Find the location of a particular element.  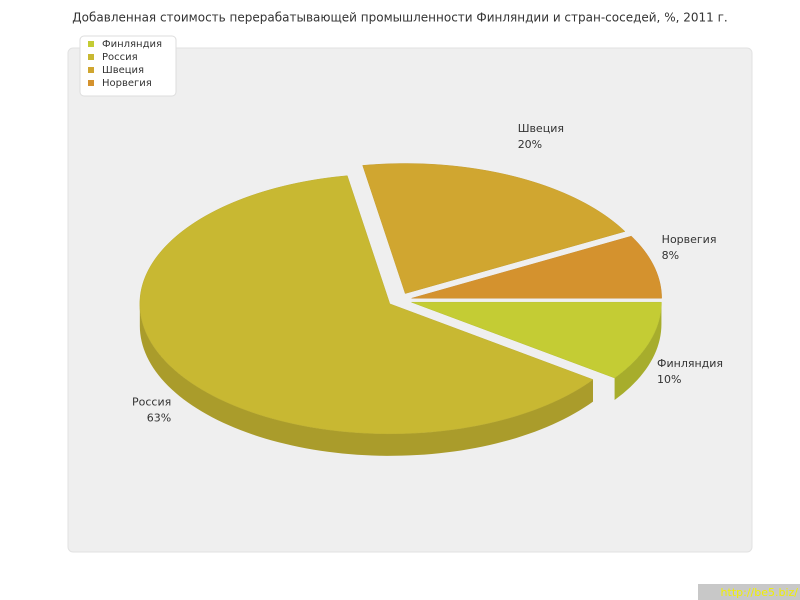

data-label-value: 63% is located at coordinates (159, 417).